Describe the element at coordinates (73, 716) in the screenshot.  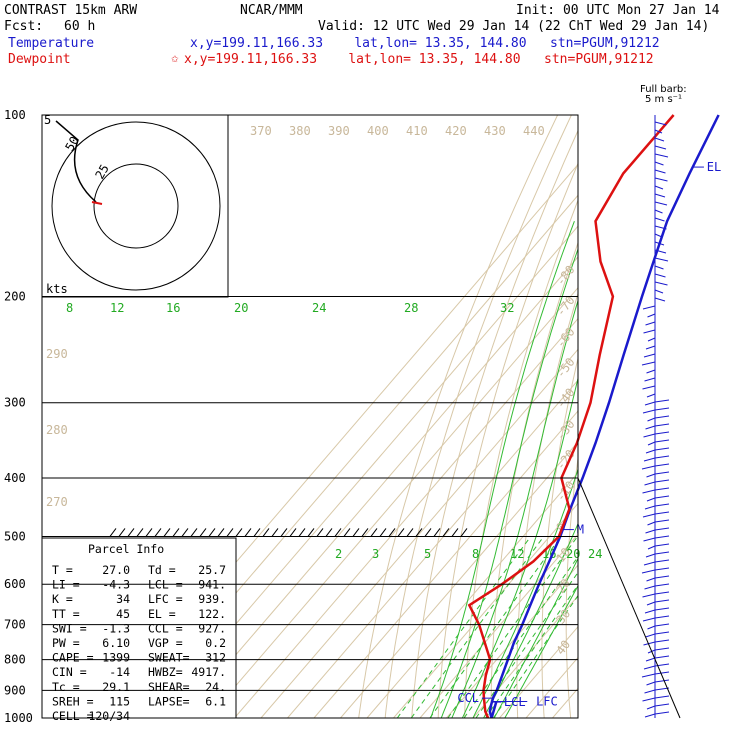
I see `parcel-label: CELL =` at that location.